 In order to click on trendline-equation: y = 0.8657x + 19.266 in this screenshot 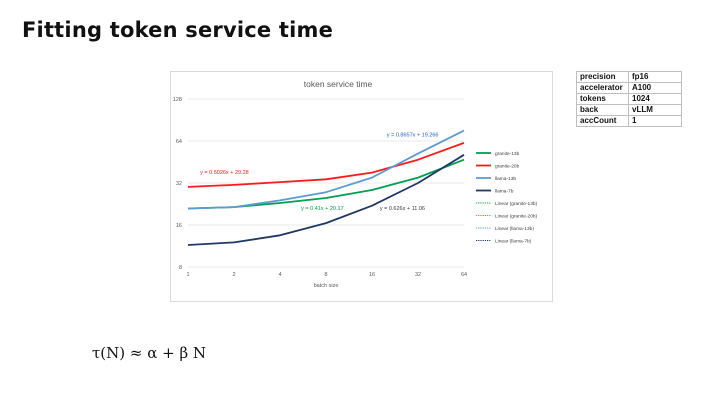, I will do `click(413, 135)`.